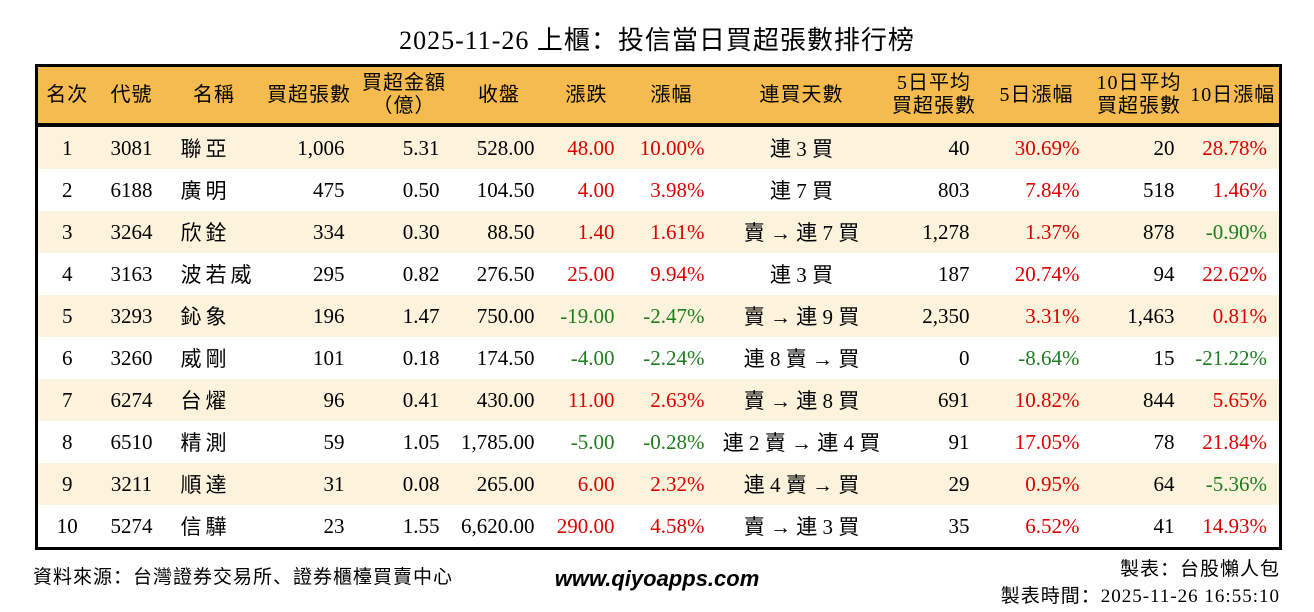 The width and height of the screenshot is (1314, 612). Describe the element at coordinates (131, 273) in the screenshot. I see `cell-code: 3163` at that location.